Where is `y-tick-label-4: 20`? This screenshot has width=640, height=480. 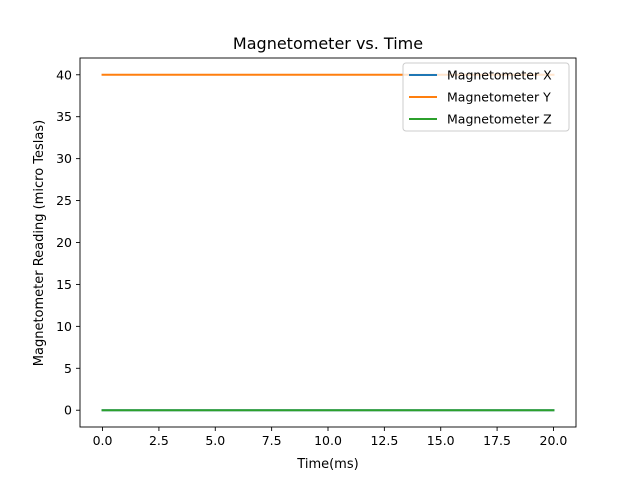
y-tick-label-4: 20 is located at coordinates (64, 242).